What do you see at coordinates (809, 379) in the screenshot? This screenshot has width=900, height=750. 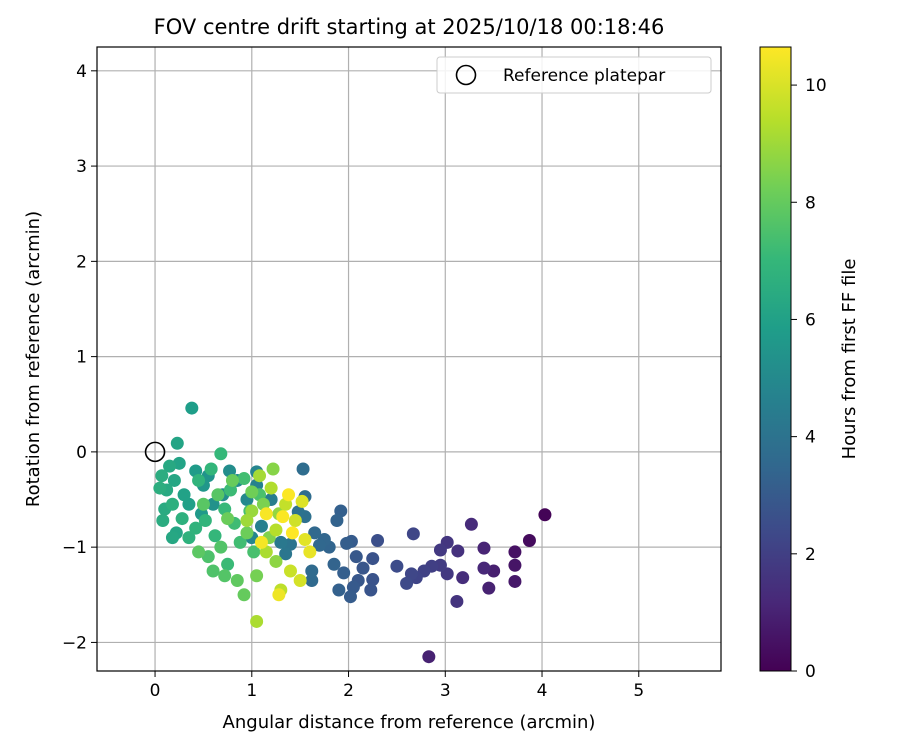 I see `colorbar-ticks: 0 2 4 6 8 10` at bounding box center [809, 379].